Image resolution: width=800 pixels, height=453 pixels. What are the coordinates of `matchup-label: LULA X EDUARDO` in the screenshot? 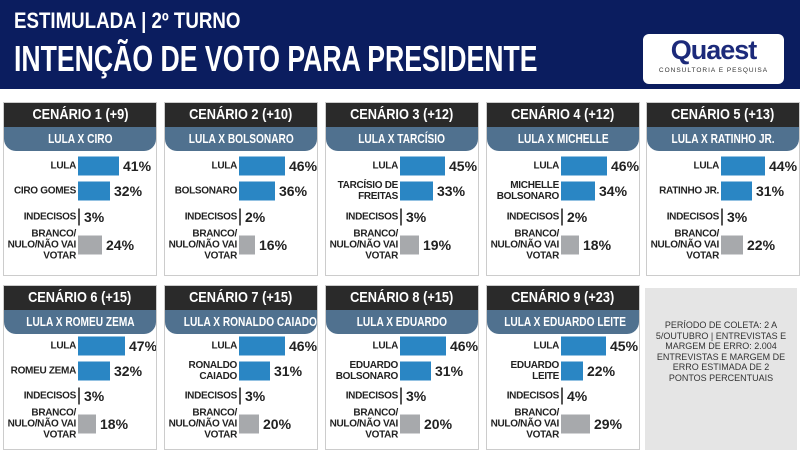 It's located at (402, 321).